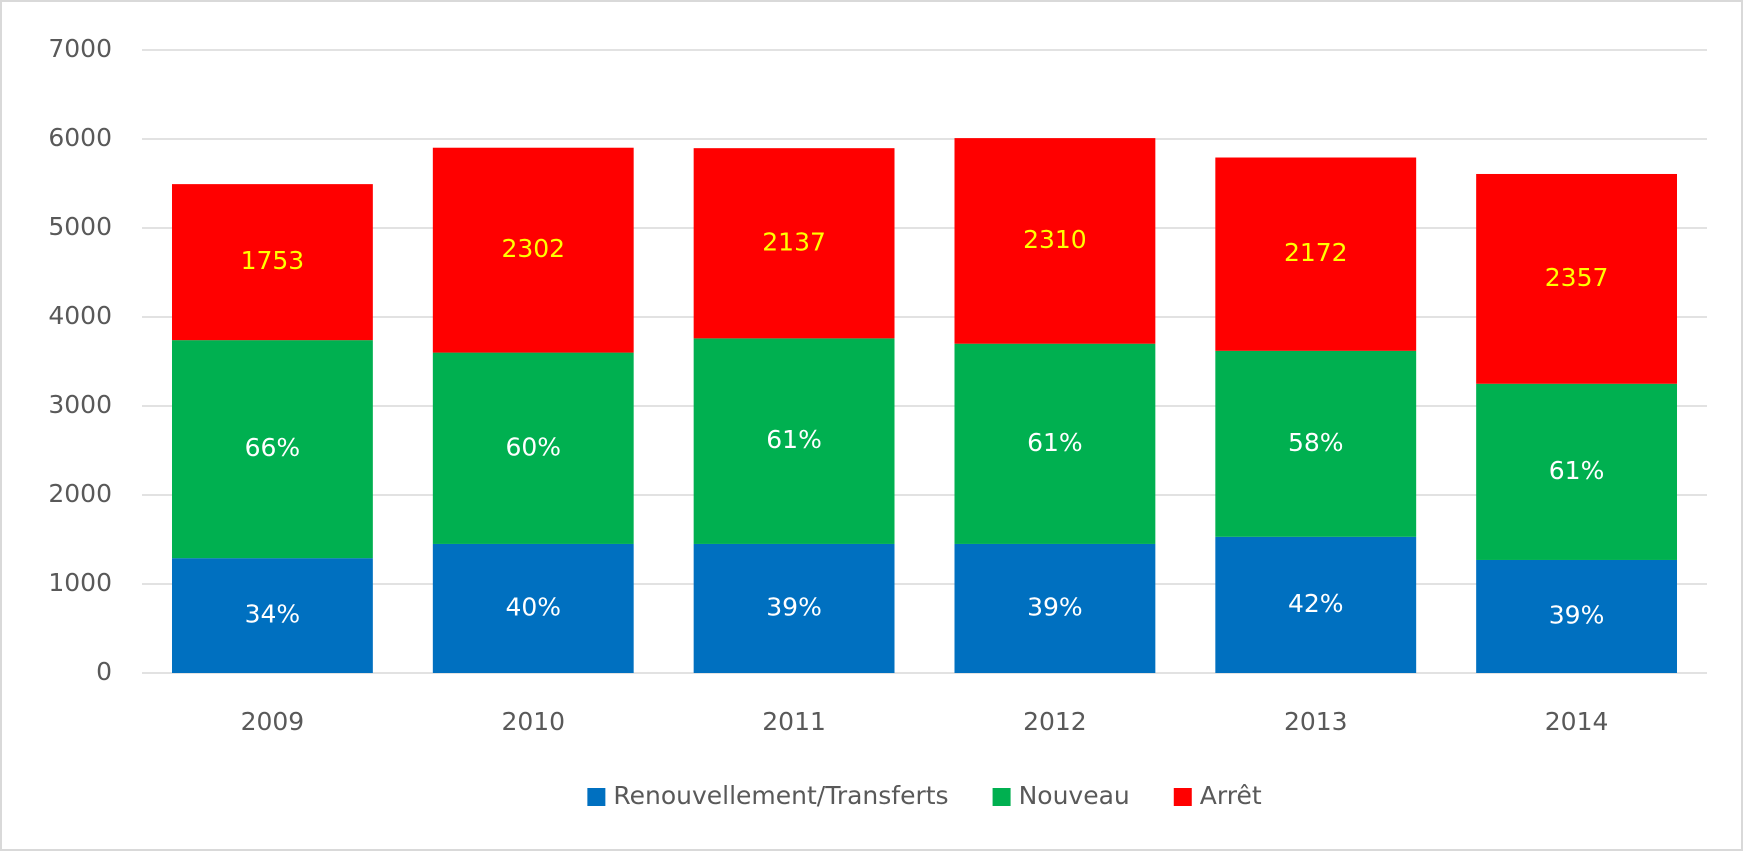 This screenshot has height=852, width=1744. I want to click on legend: Renouvellement/Transferts Nouveau Arrêt, so click(924, 795).